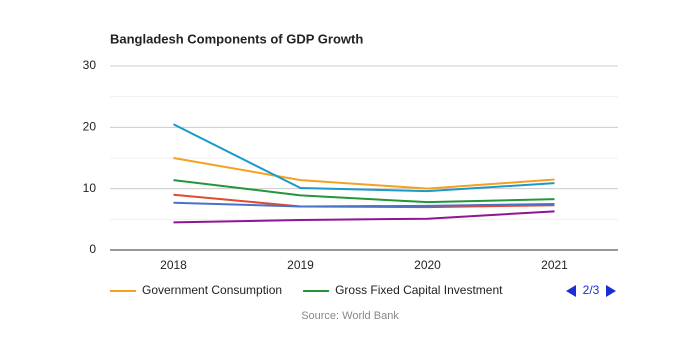 This screenshot has width=692, height=354. I want to click on y-tick-label: 0, so click(92, 249).